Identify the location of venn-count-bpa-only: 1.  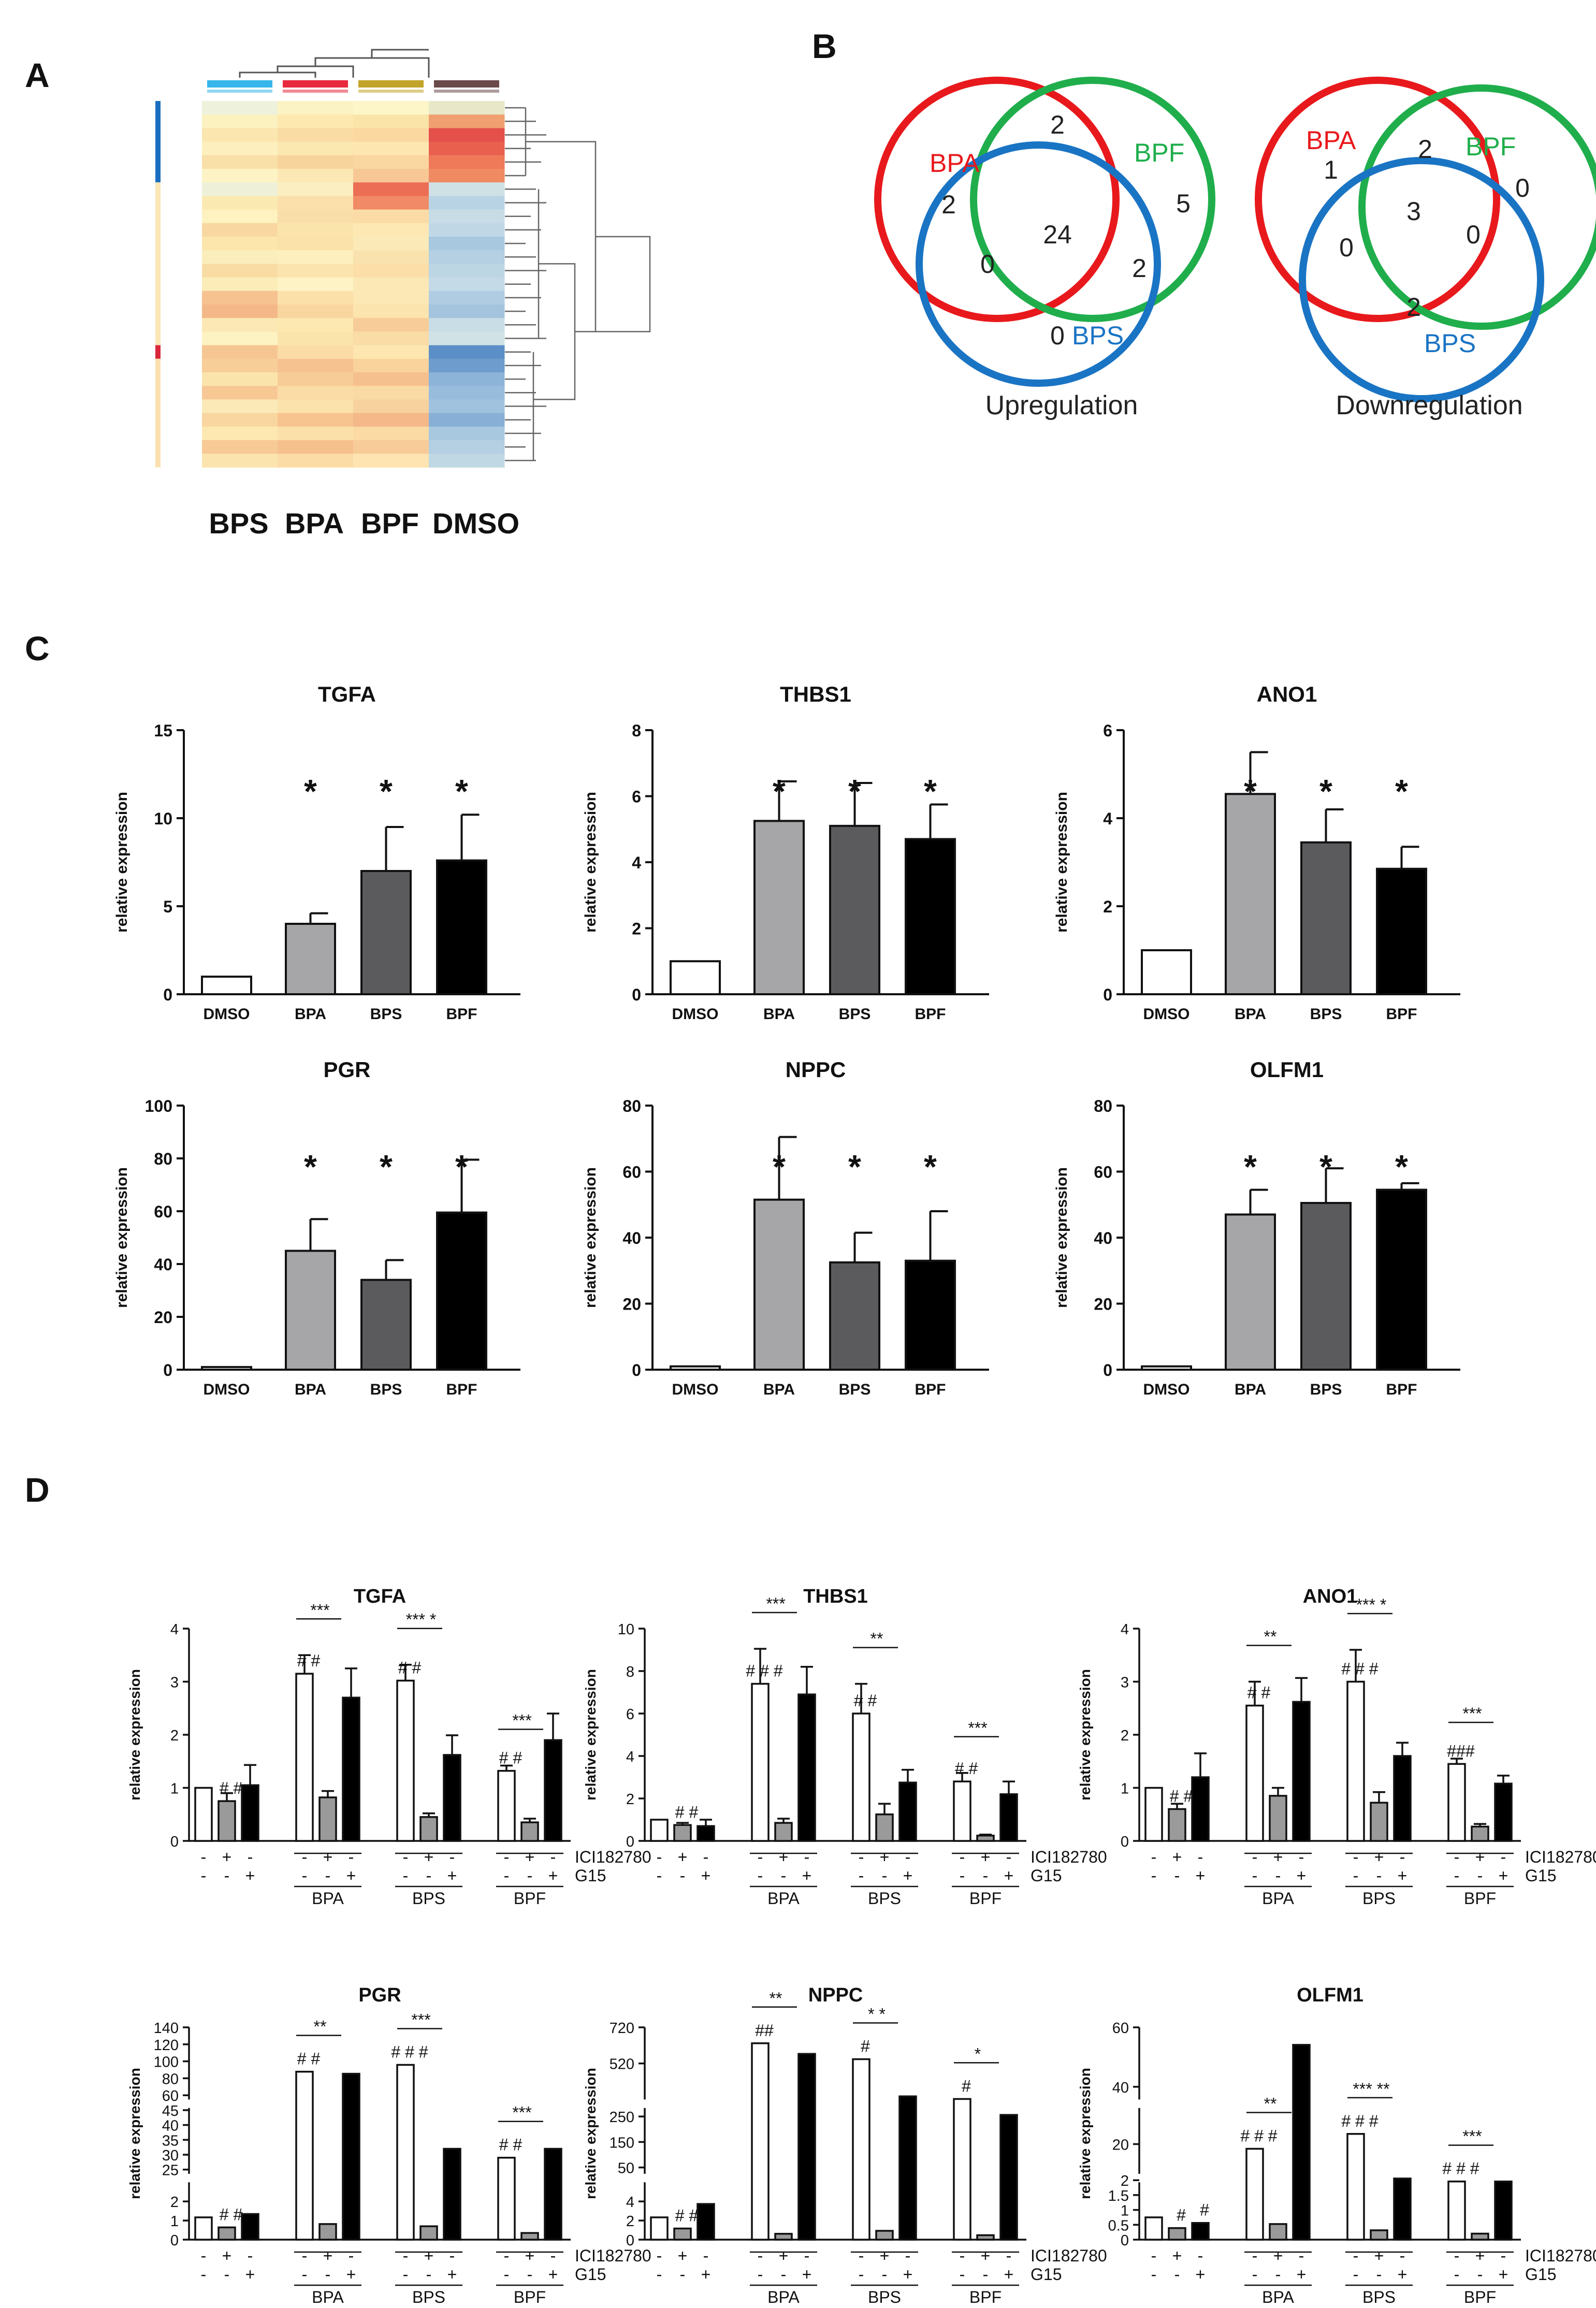
(1331, 170).